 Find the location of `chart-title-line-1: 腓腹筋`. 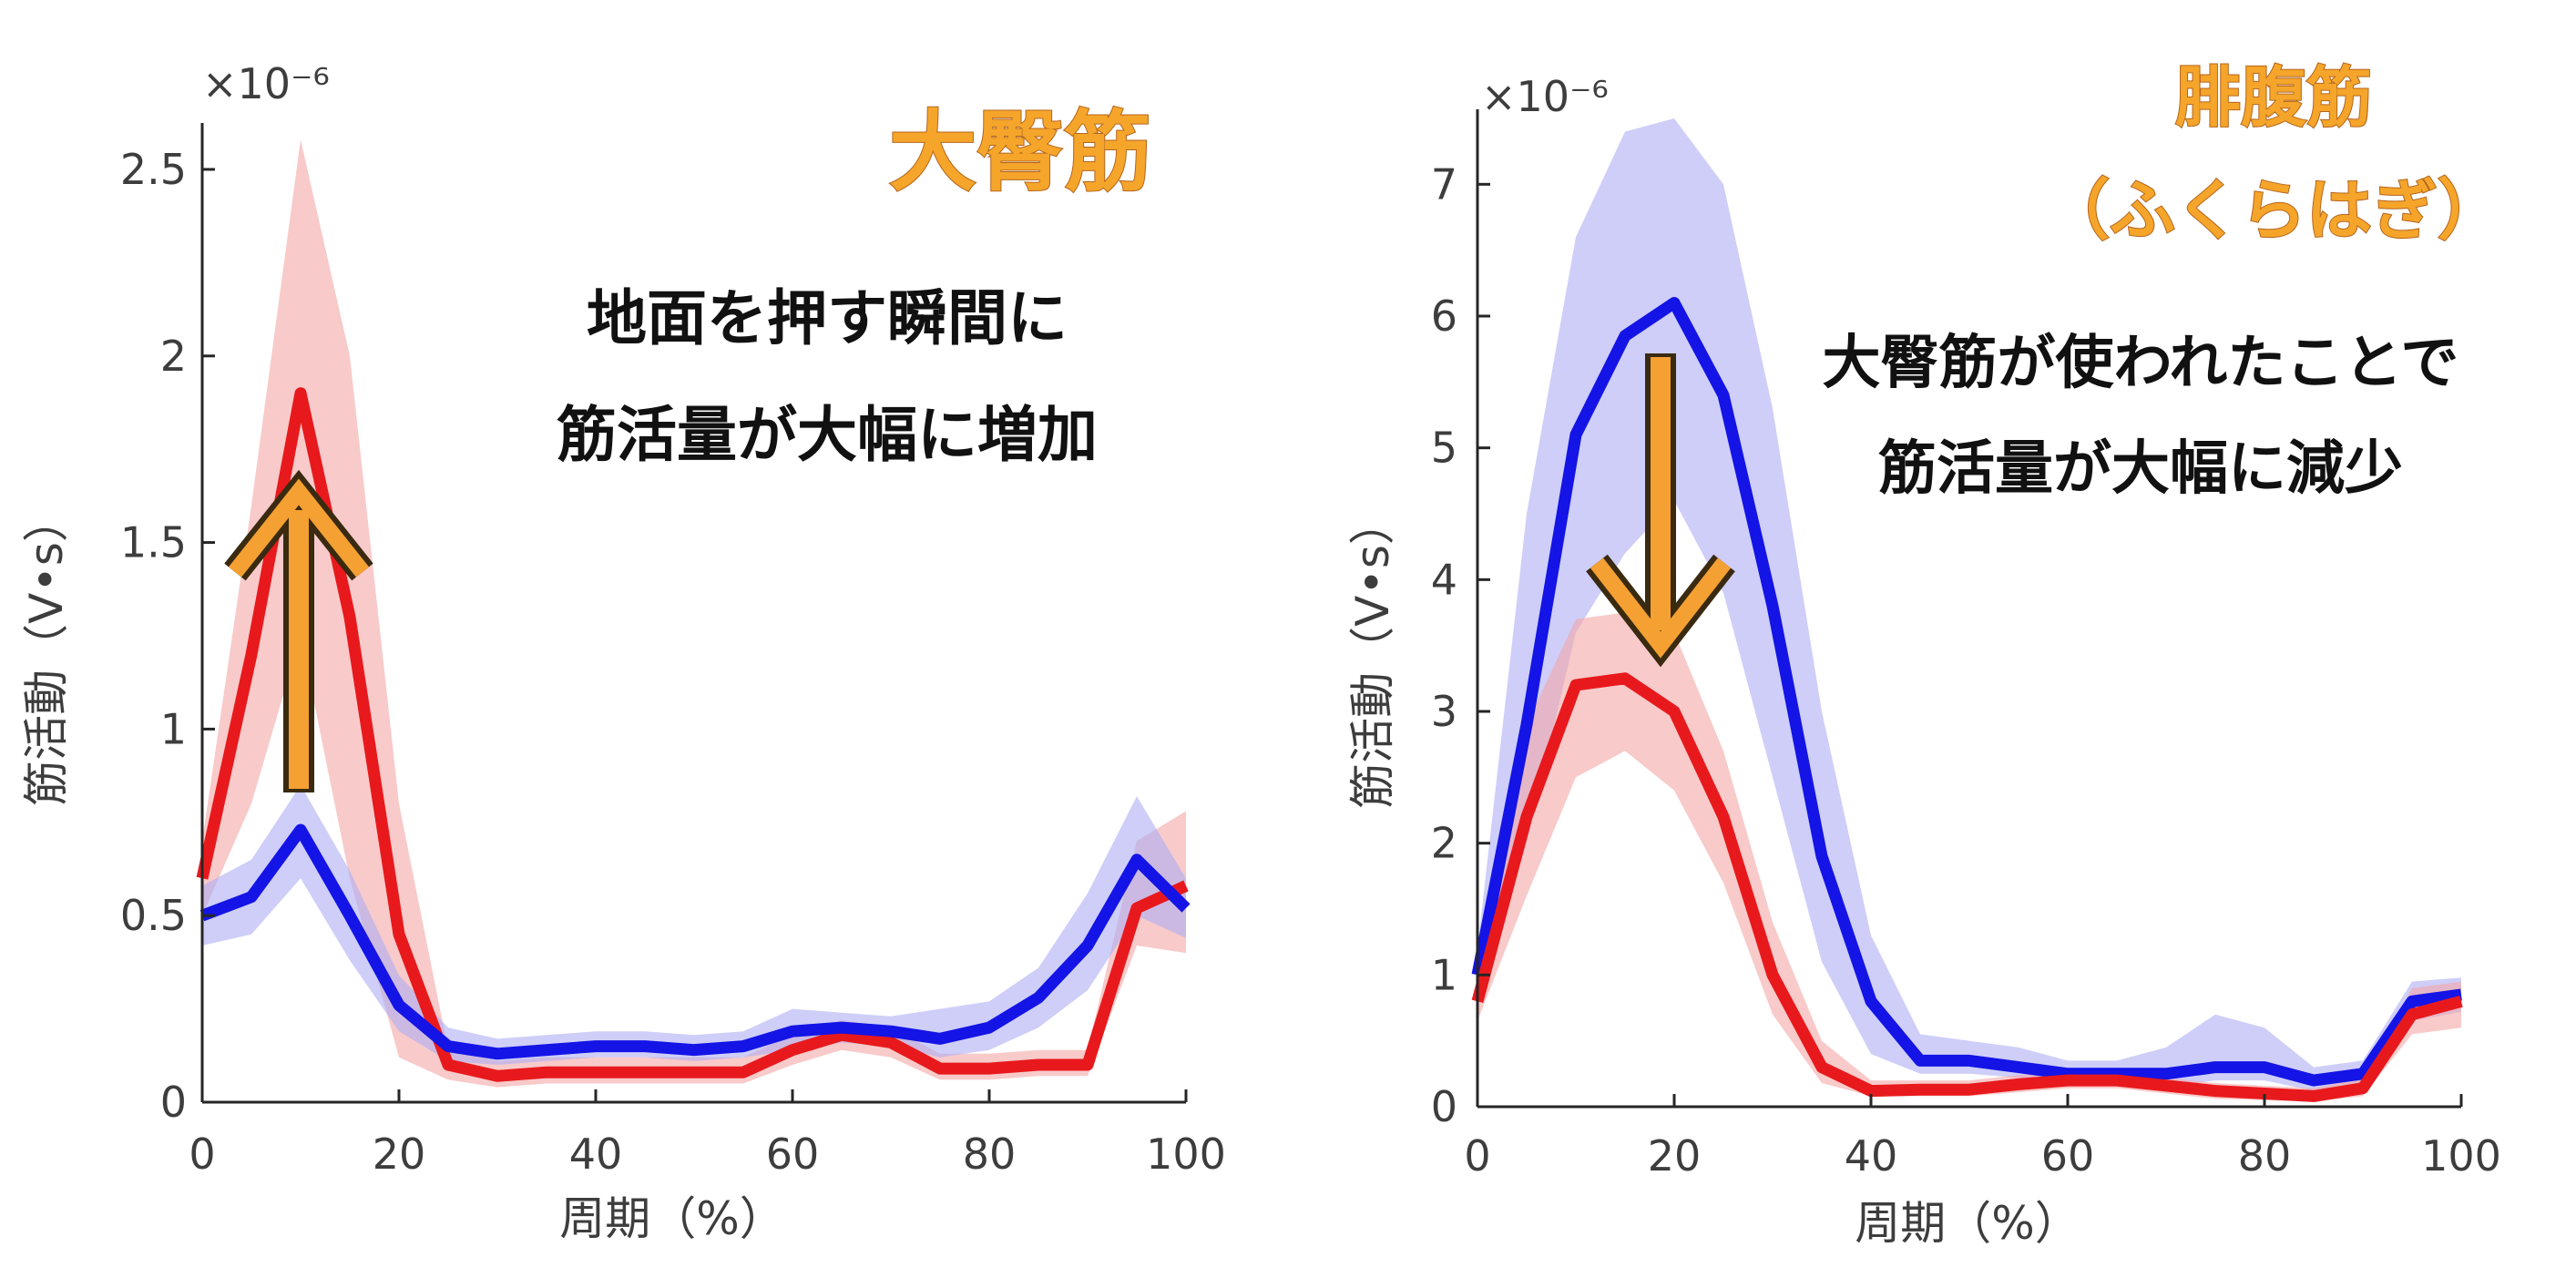

chart-title-line-1: 腓腹筋 is located at coordinates (2273, 98).